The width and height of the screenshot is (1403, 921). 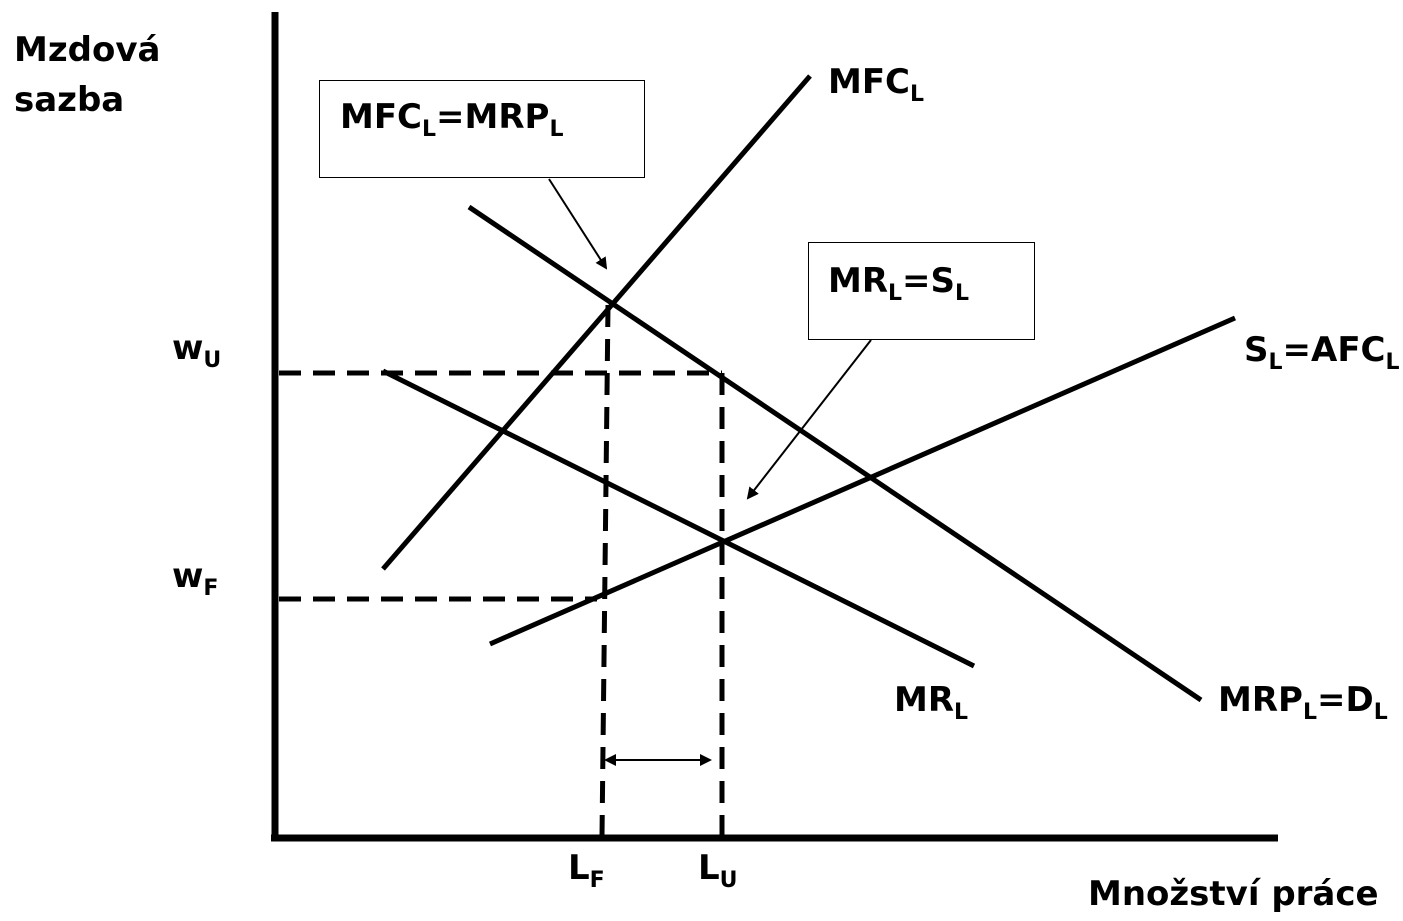 I want to click on y-axis-label-line2: sazba, so click(x=69, y=100).